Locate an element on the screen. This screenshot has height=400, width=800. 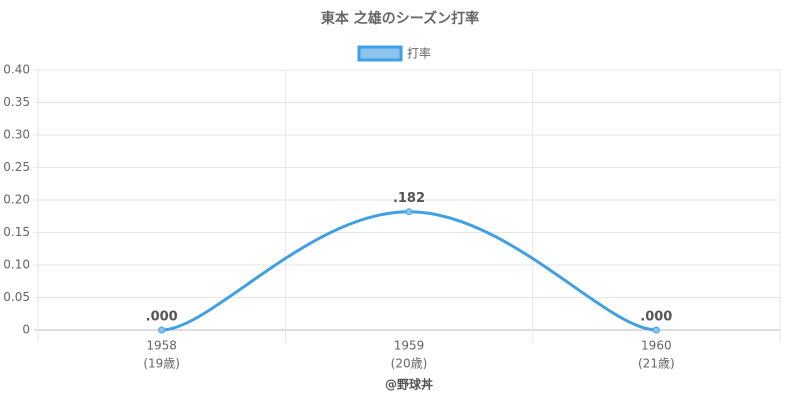
legend-swatch is located at coordinates (380, 53).